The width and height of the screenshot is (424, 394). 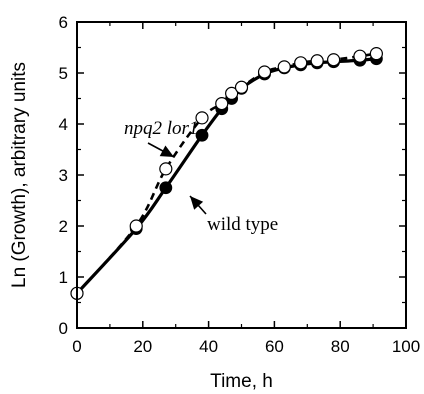 I want to click on y-tick-label: 2, so click(x=63, y=226).